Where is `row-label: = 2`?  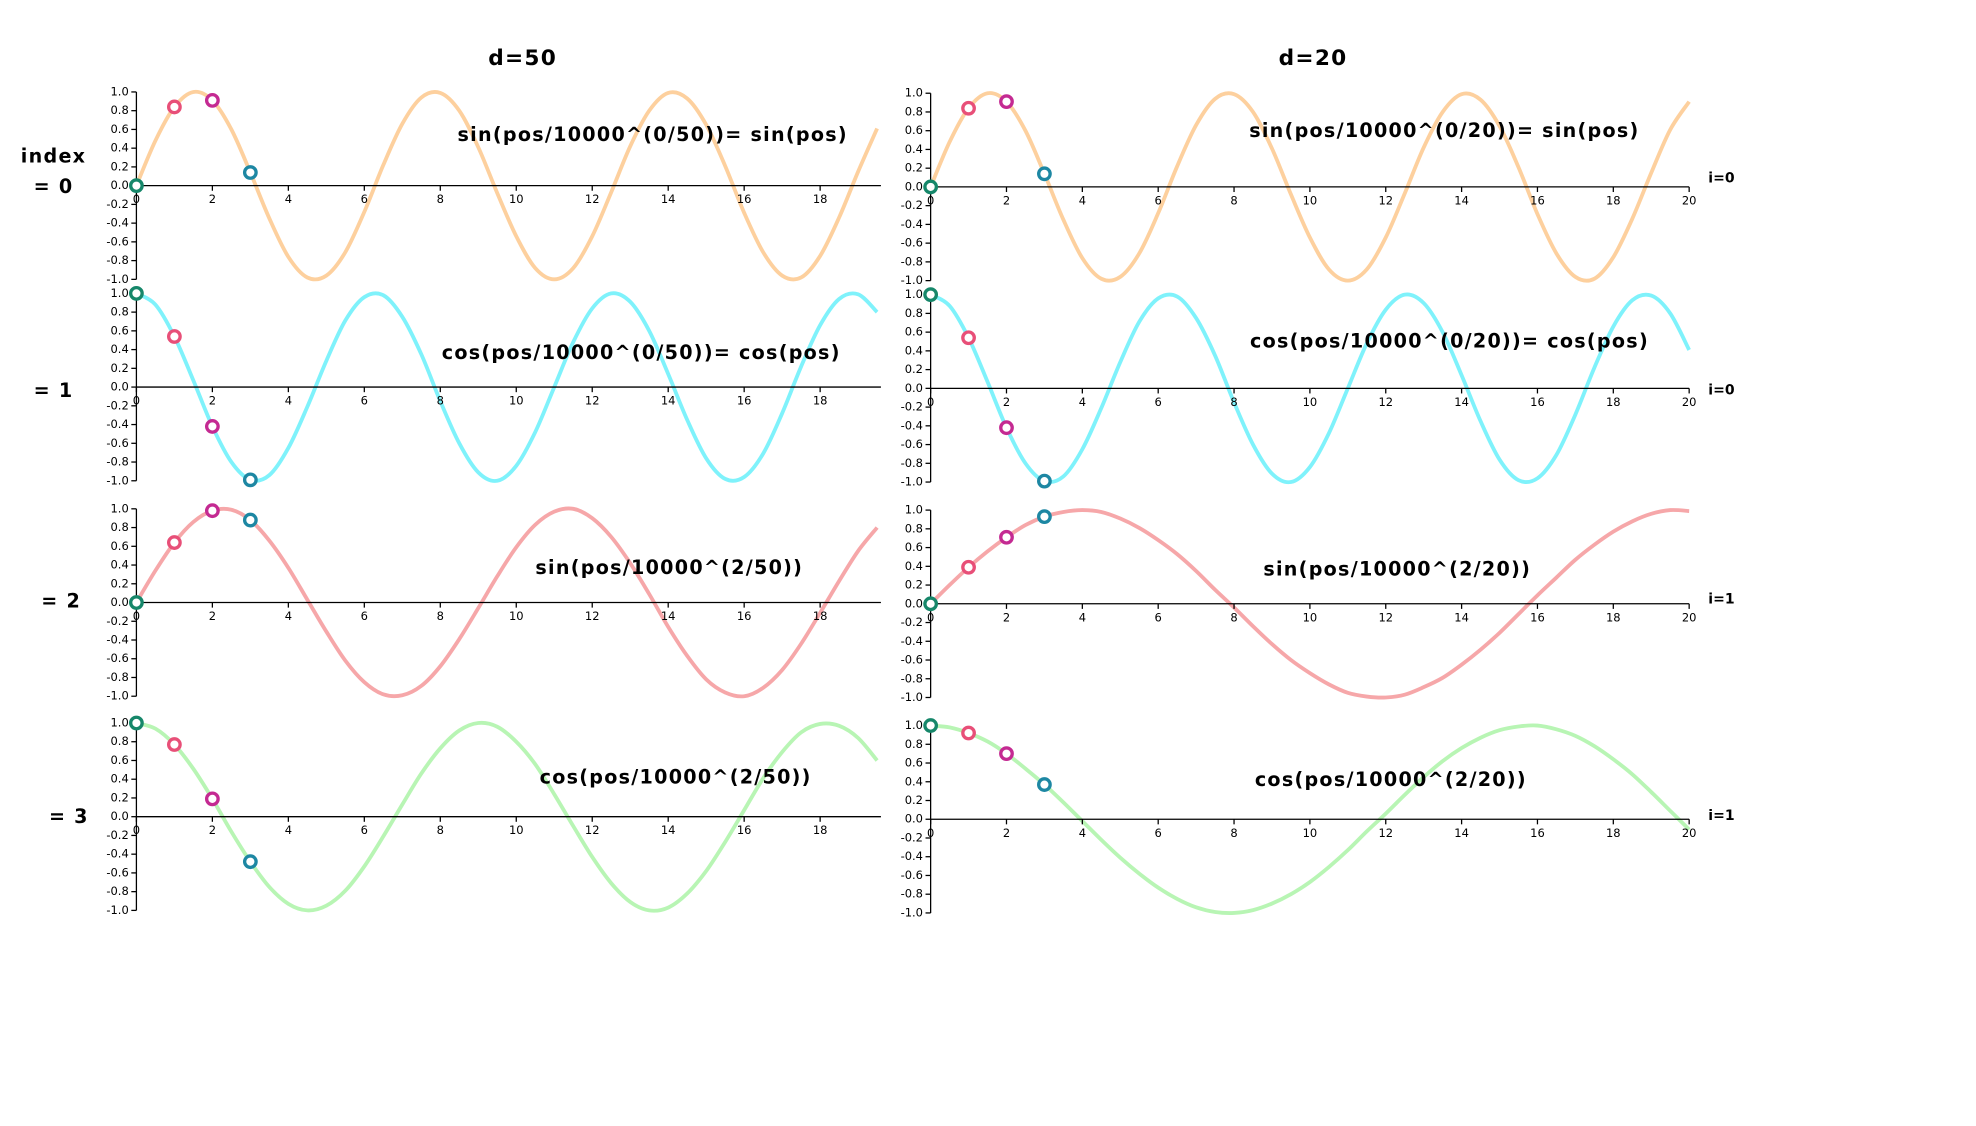 row-label: = 2 is located at coordinates (61, 600).